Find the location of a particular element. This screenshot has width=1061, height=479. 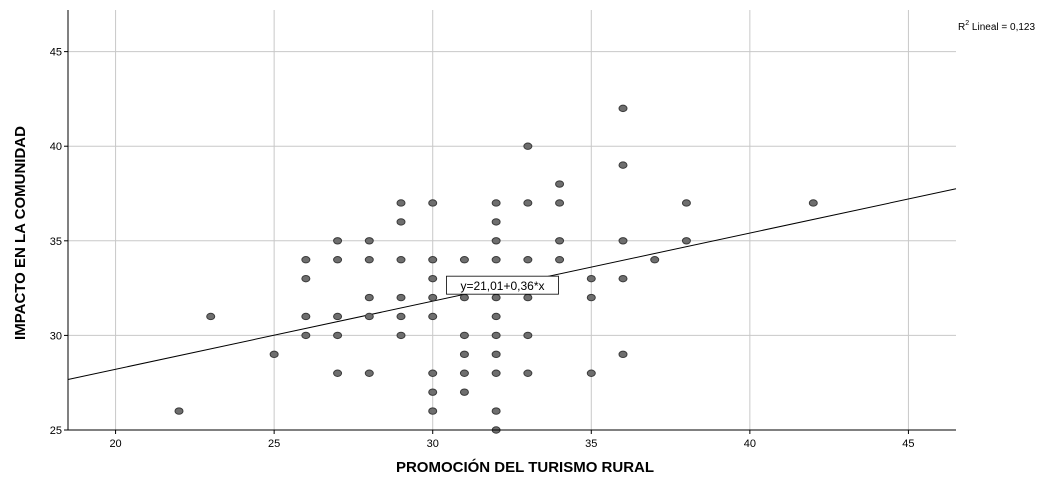

y-tick-label: 25 is located at coordinates (56, 431).